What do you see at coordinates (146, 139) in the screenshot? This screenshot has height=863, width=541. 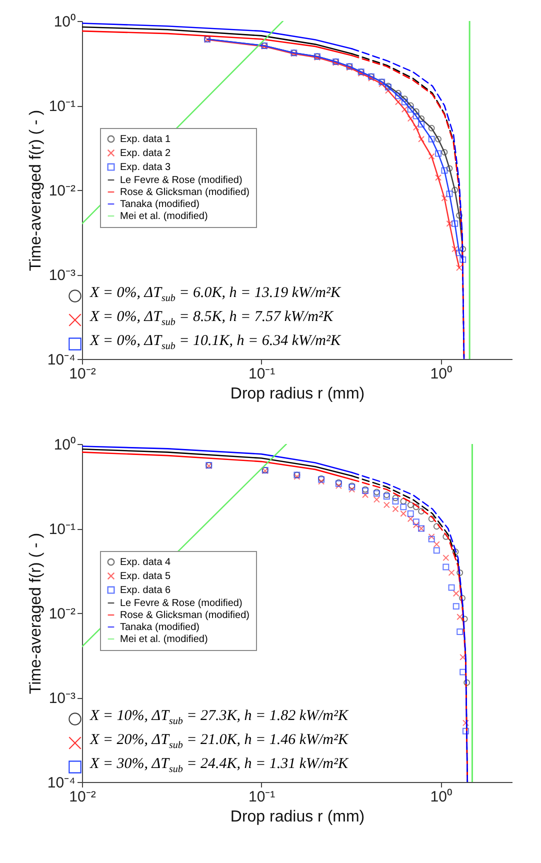 I see `legend-label: Exp. data 1` at bounding box center [146, 139].